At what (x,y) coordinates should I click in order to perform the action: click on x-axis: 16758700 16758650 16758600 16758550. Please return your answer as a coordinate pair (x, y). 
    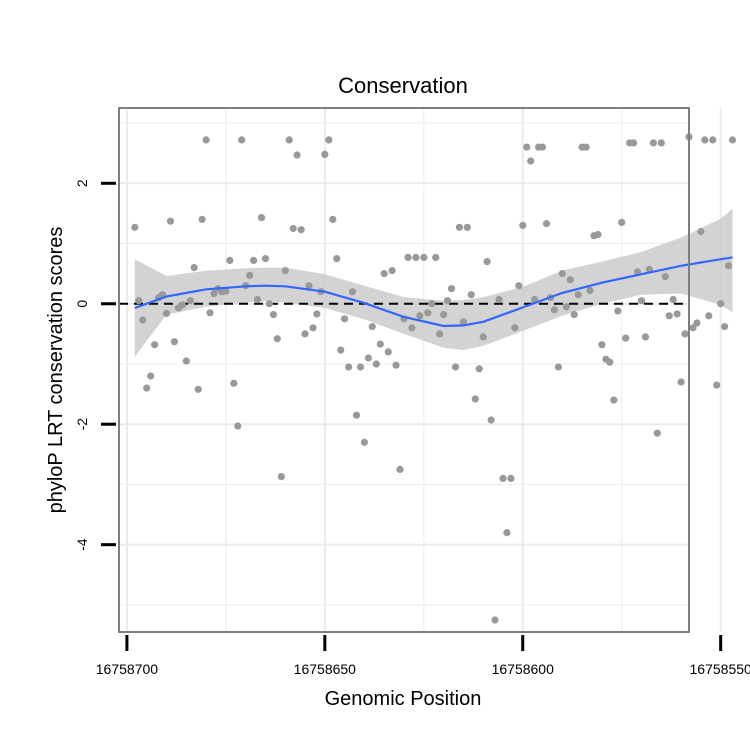
    Looking at the image, I should click on (423, 656).